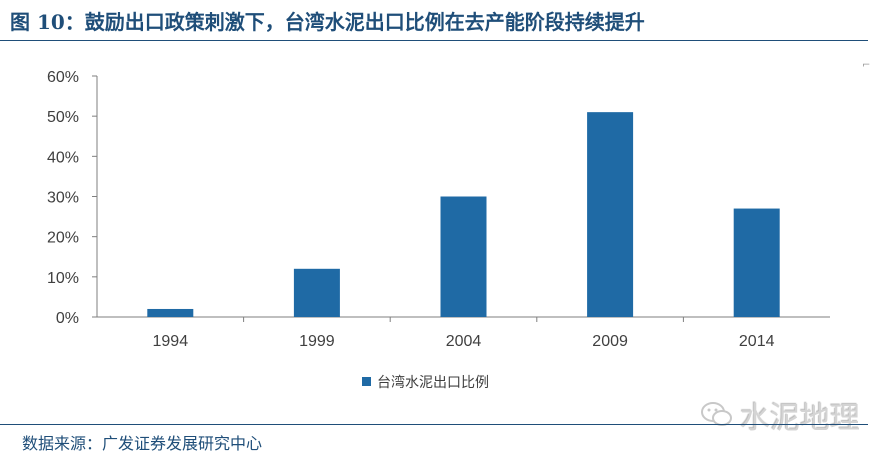  Describe the element at coordinates (63, 278) in the screenshot. I see `y-tick-label: 10%` at that location.